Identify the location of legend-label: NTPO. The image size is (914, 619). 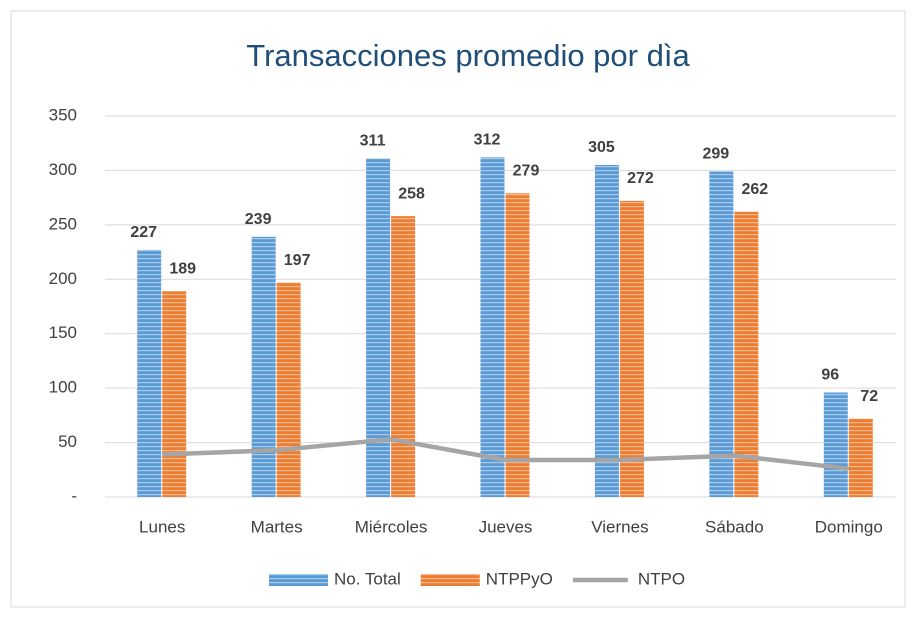
(661, 578).